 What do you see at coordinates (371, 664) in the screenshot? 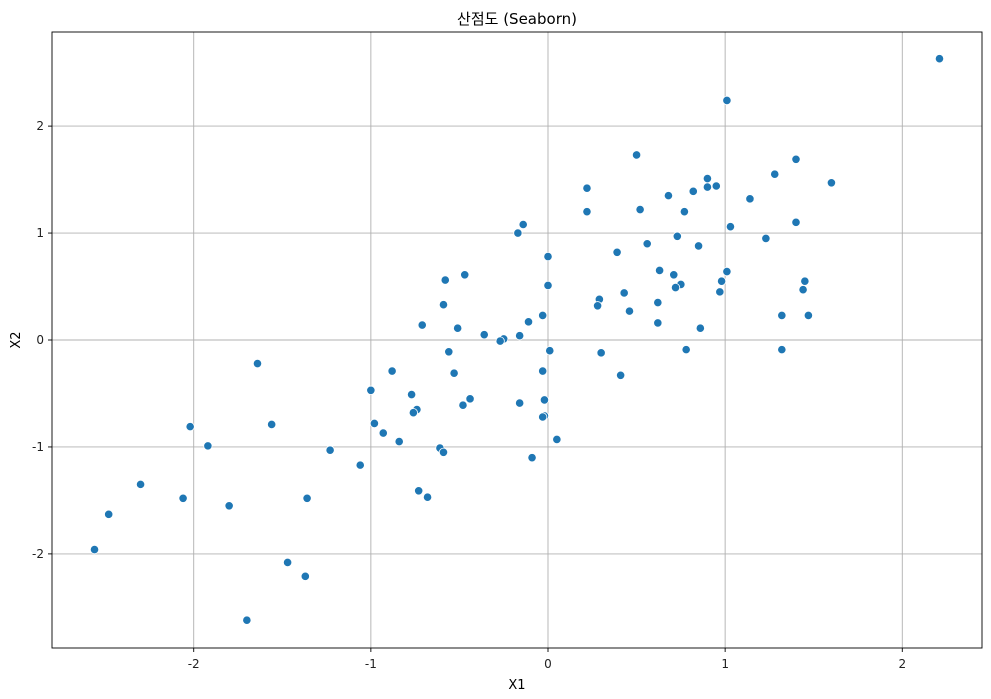
I see `x-tick-label: -1` at bounding box center [371, 664].